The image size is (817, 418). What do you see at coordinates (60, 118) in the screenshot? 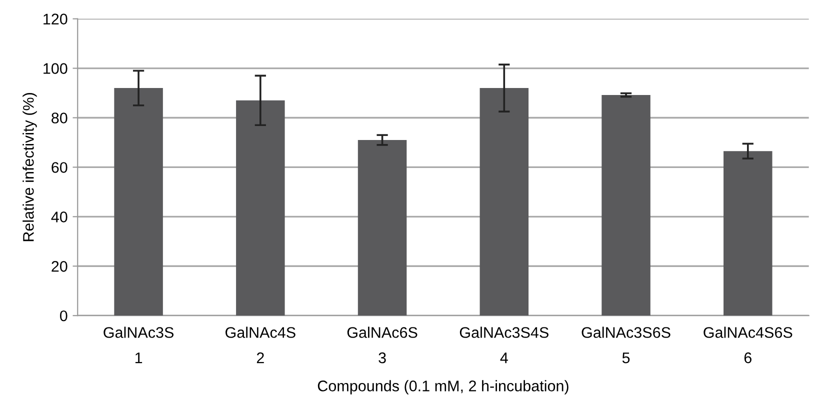
I see `y-tick-label: 80` at bounding box center [60, 118].